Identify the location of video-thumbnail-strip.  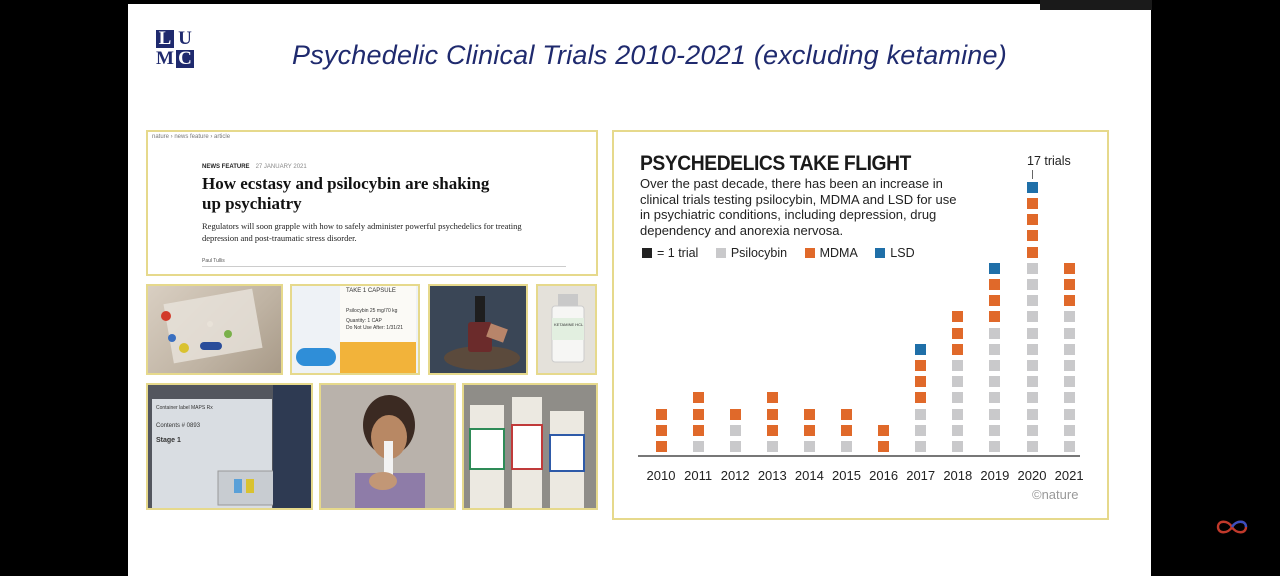
(1096, 5).